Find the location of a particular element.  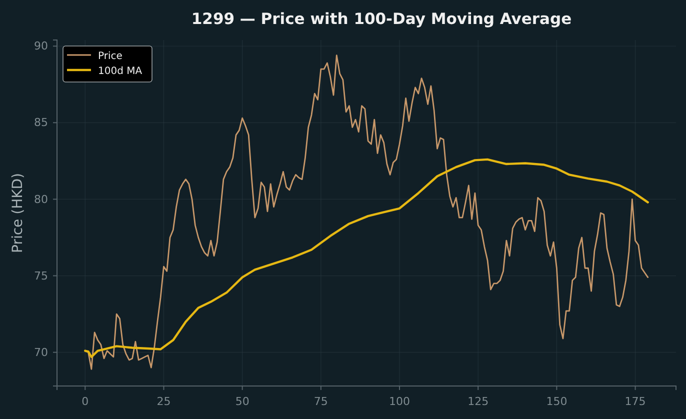

y-tick-label: 75 is located at coordinates (41, 275).